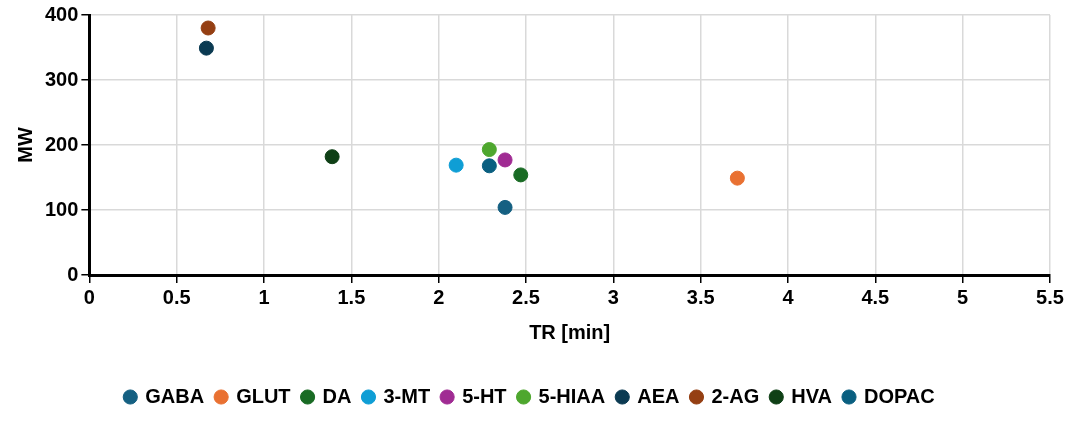 This screenshot has width=1070, height=425. I want to click on legend-label: DA, so click(337, 395).